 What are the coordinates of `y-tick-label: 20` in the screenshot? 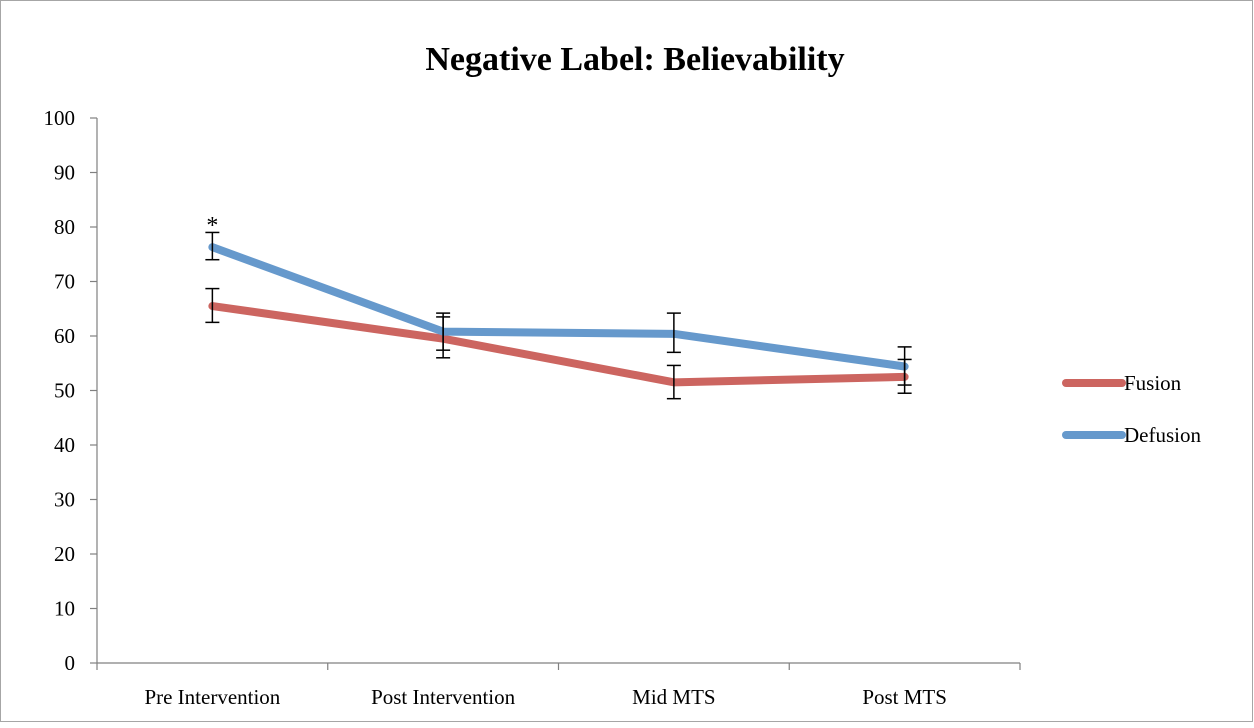 It's located at (64, 554).